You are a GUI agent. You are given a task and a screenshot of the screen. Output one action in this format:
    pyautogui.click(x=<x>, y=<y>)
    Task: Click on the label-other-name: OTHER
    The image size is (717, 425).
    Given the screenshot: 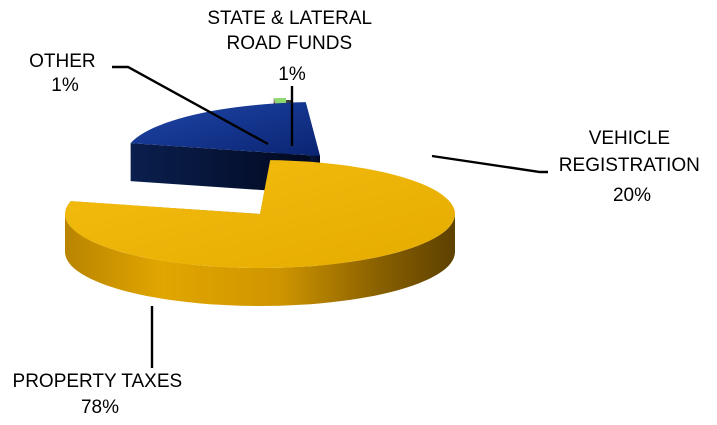 What is the action you would take?
    pyautogui.click(x=62, y=61)
    